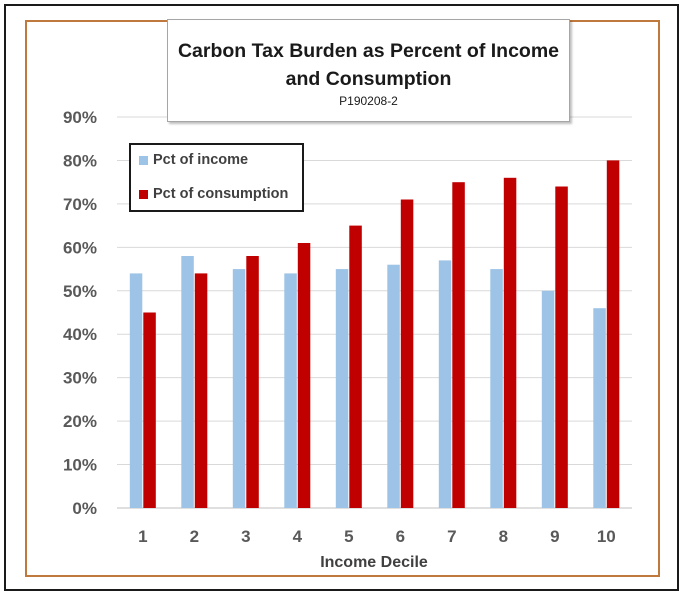  I want to click on y-tick-label: 80%, so click(80, 160).